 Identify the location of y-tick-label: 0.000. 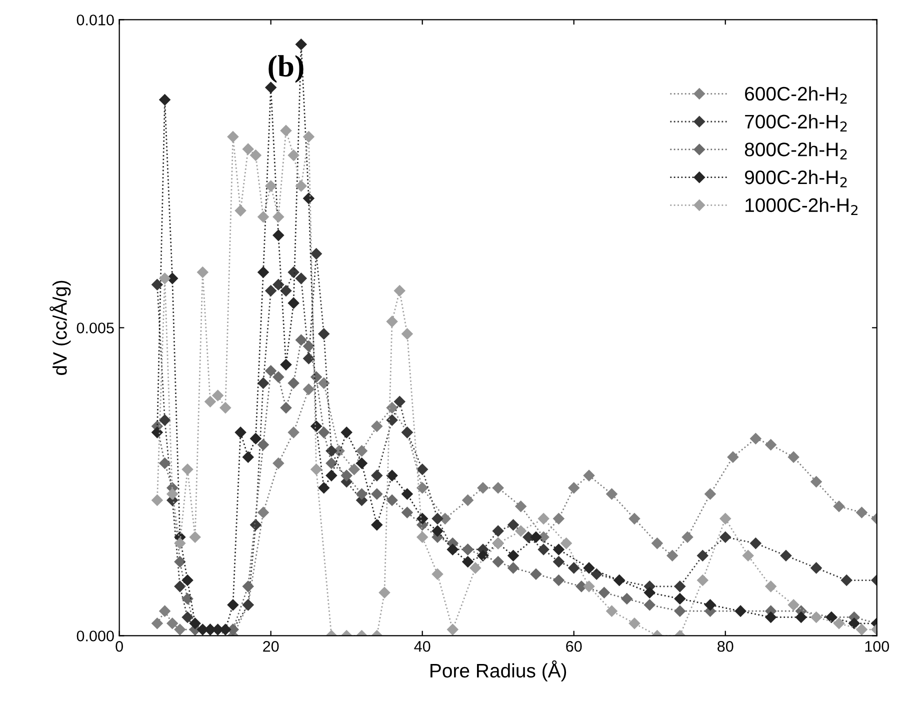
(95, 636).